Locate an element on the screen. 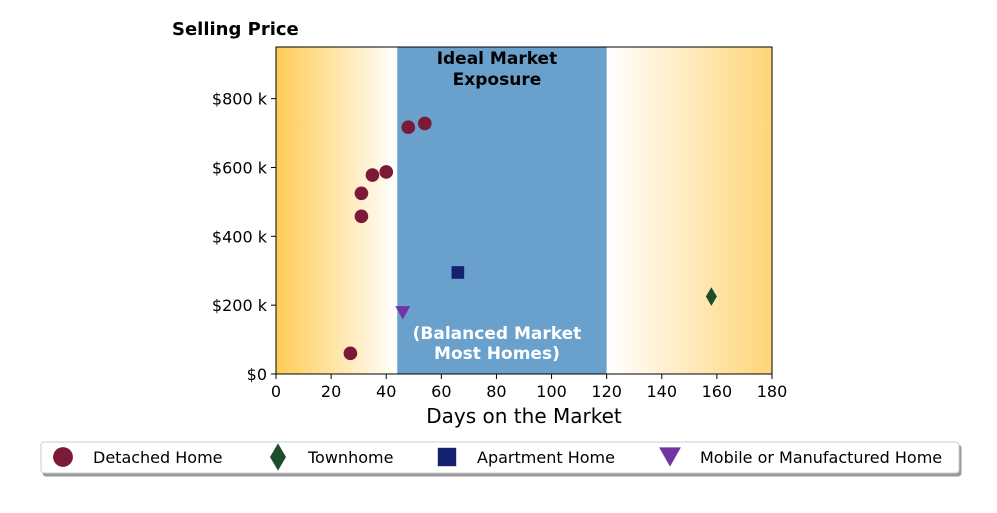 This screenshot has height=513, width=997. x-tick-label: 100 is located at coordinates (551, 391).